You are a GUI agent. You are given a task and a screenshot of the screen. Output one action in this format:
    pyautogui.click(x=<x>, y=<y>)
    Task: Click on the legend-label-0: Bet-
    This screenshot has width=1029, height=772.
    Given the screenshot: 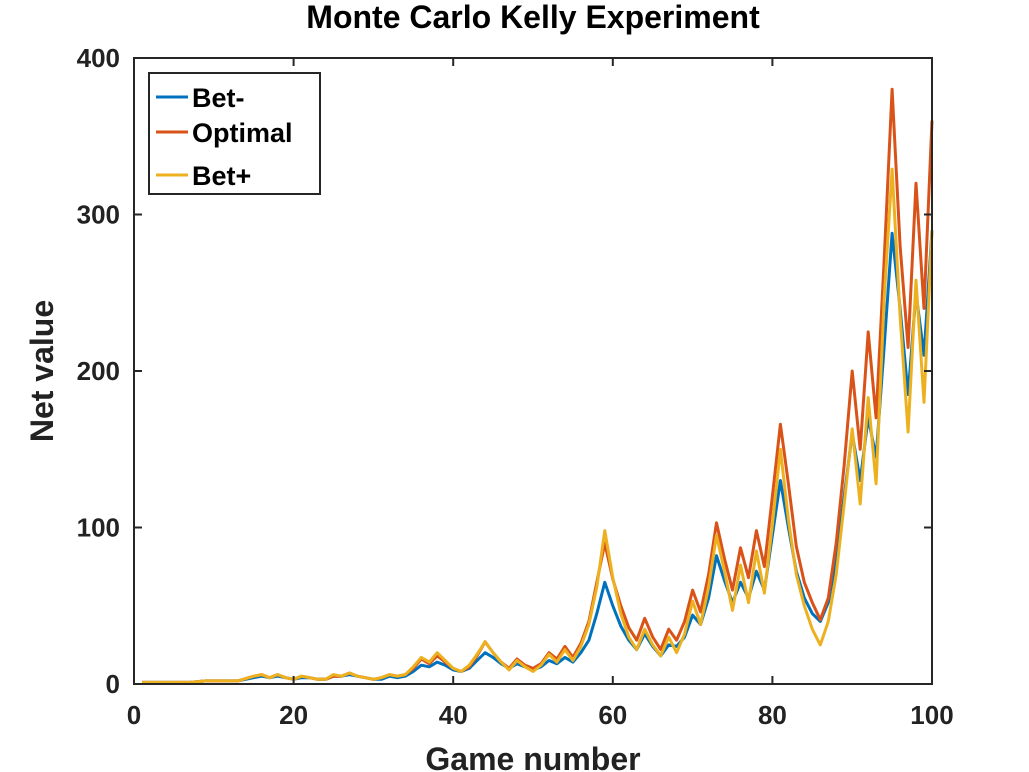 What is the action you would take?
    pyautogui.click(x=218, y=98)
    